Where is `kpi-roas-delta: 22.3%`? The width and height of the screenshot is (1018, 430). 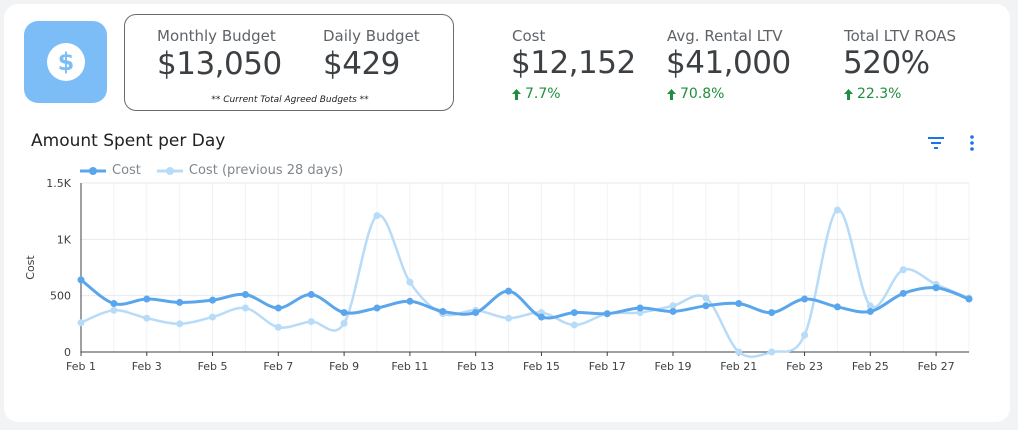
kpi-roas-delta: 22.3% is located at coordinates (872, 94).